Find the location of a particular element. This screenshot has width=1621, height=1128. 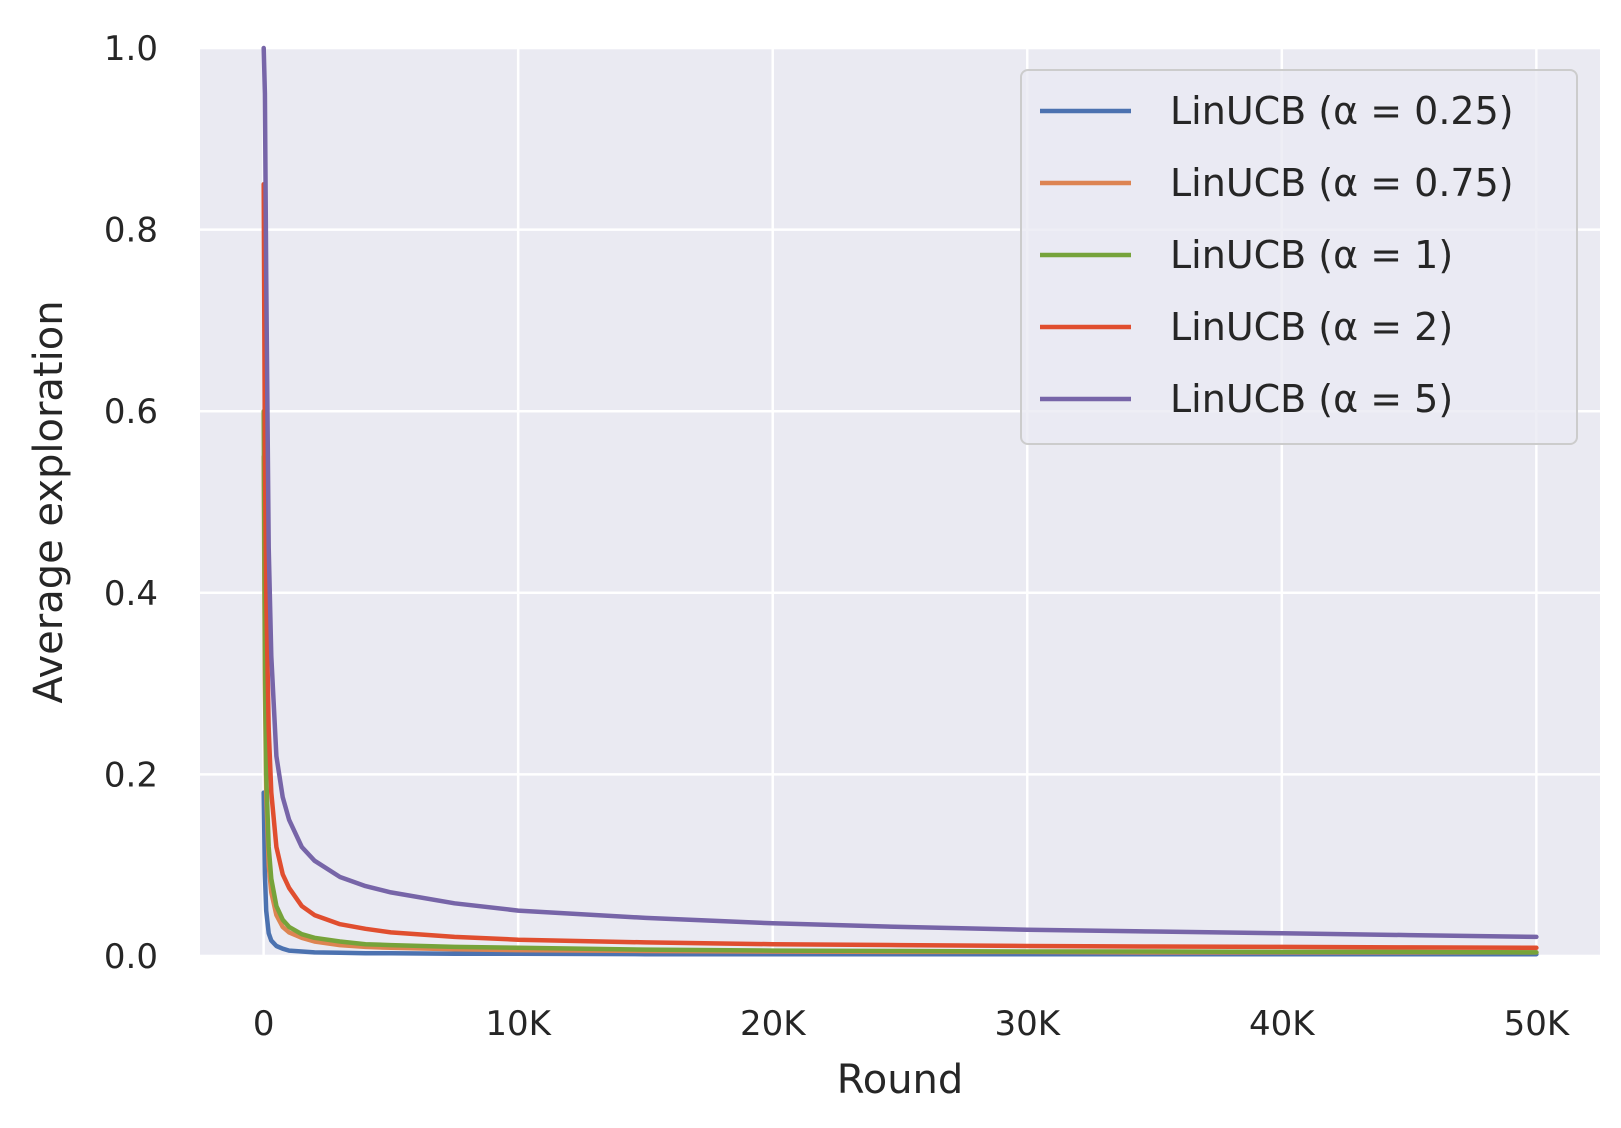

legend-label-4: LinUCB (α = 2) is located at coordinates (1311, 327).